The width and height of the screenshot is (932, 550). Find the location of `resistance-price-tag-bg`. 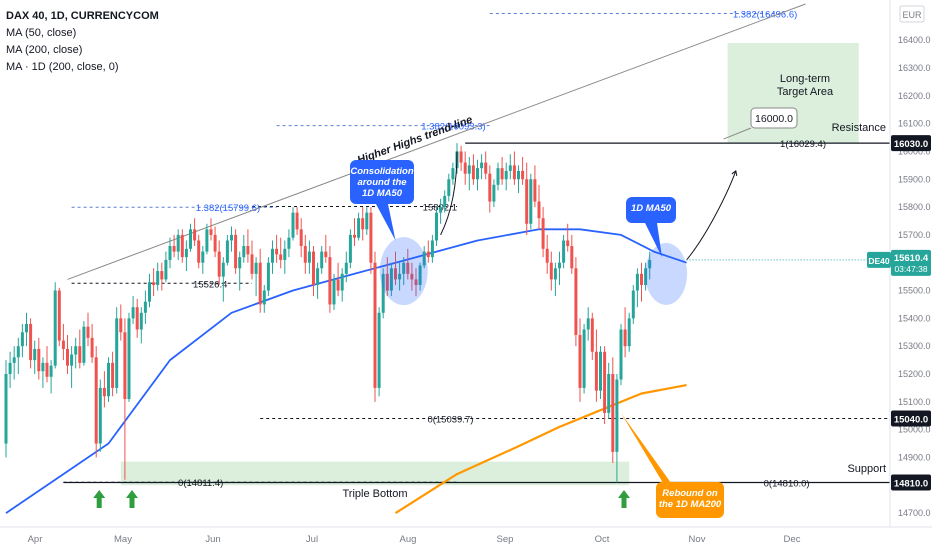

resistance-price-tag-bg is located at coordinates (911, 143).